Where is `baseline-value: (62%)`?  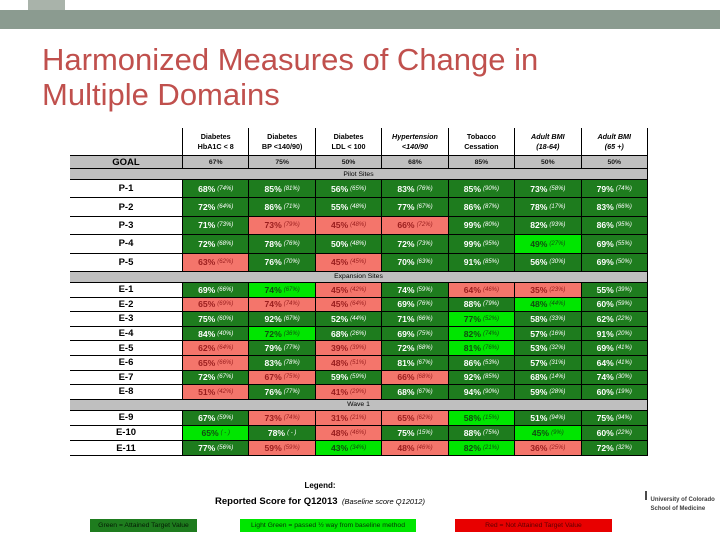
baseline-value: (62%) is located at coordinates (225, 262).